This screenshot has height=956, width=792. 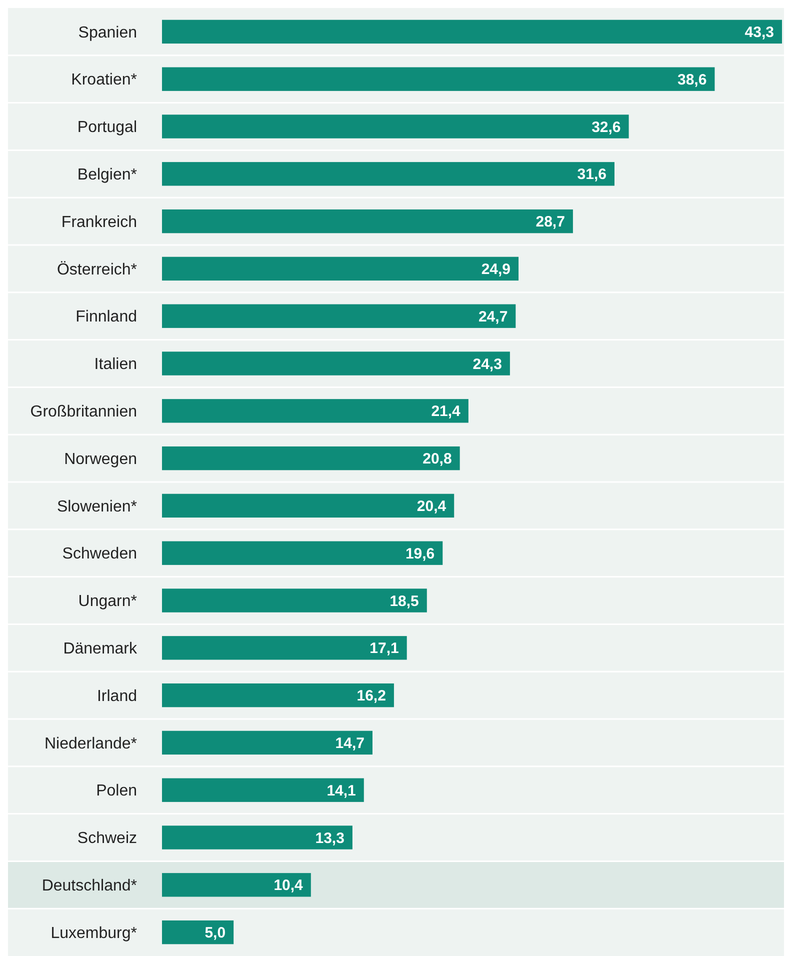 What do you see at coordinates (96, 507) in the screenshot?
I see `y-tick-label: Slowenien*` at bounding box center [96, 507].